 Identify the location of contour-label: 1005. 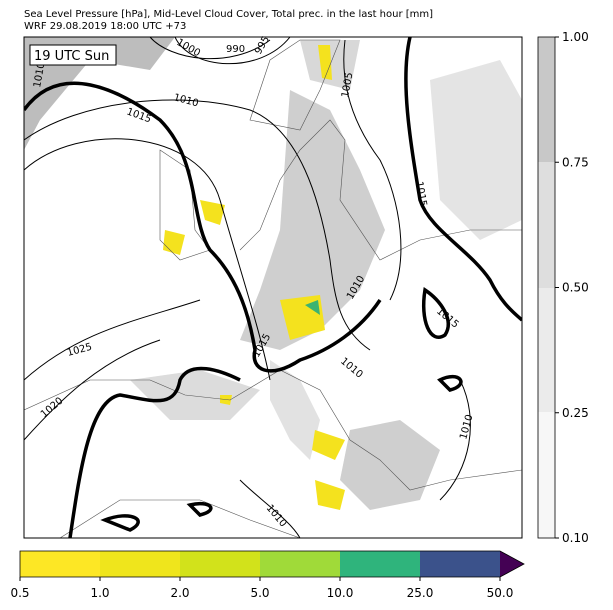
(347, 85).